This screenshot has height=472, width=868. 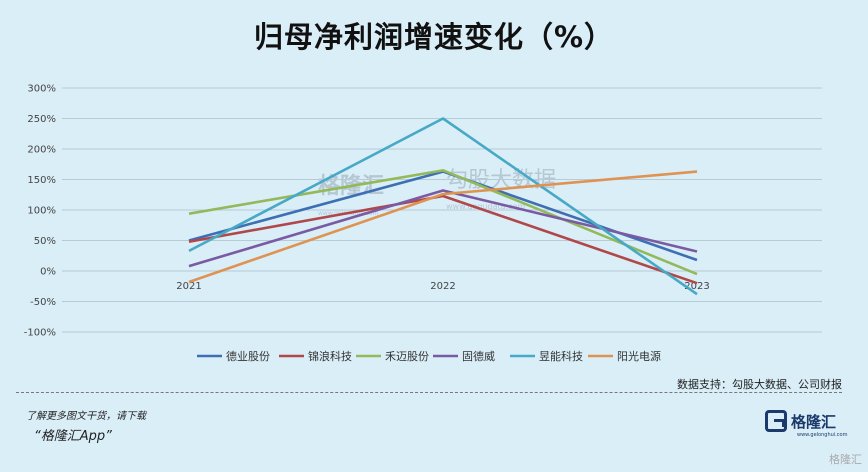 I want to click on y-tick-label: 100%, so click(x=41, y=211).